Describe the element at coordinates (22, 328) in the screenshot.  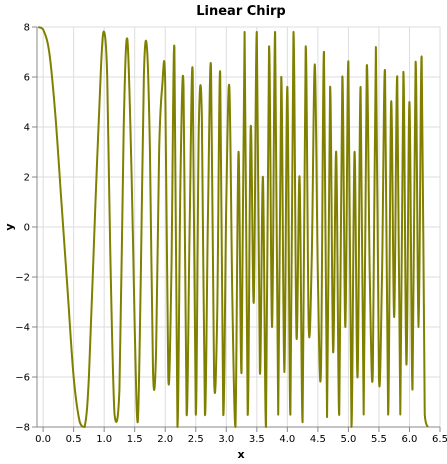
I see `y-tick-label: −4` at that location.